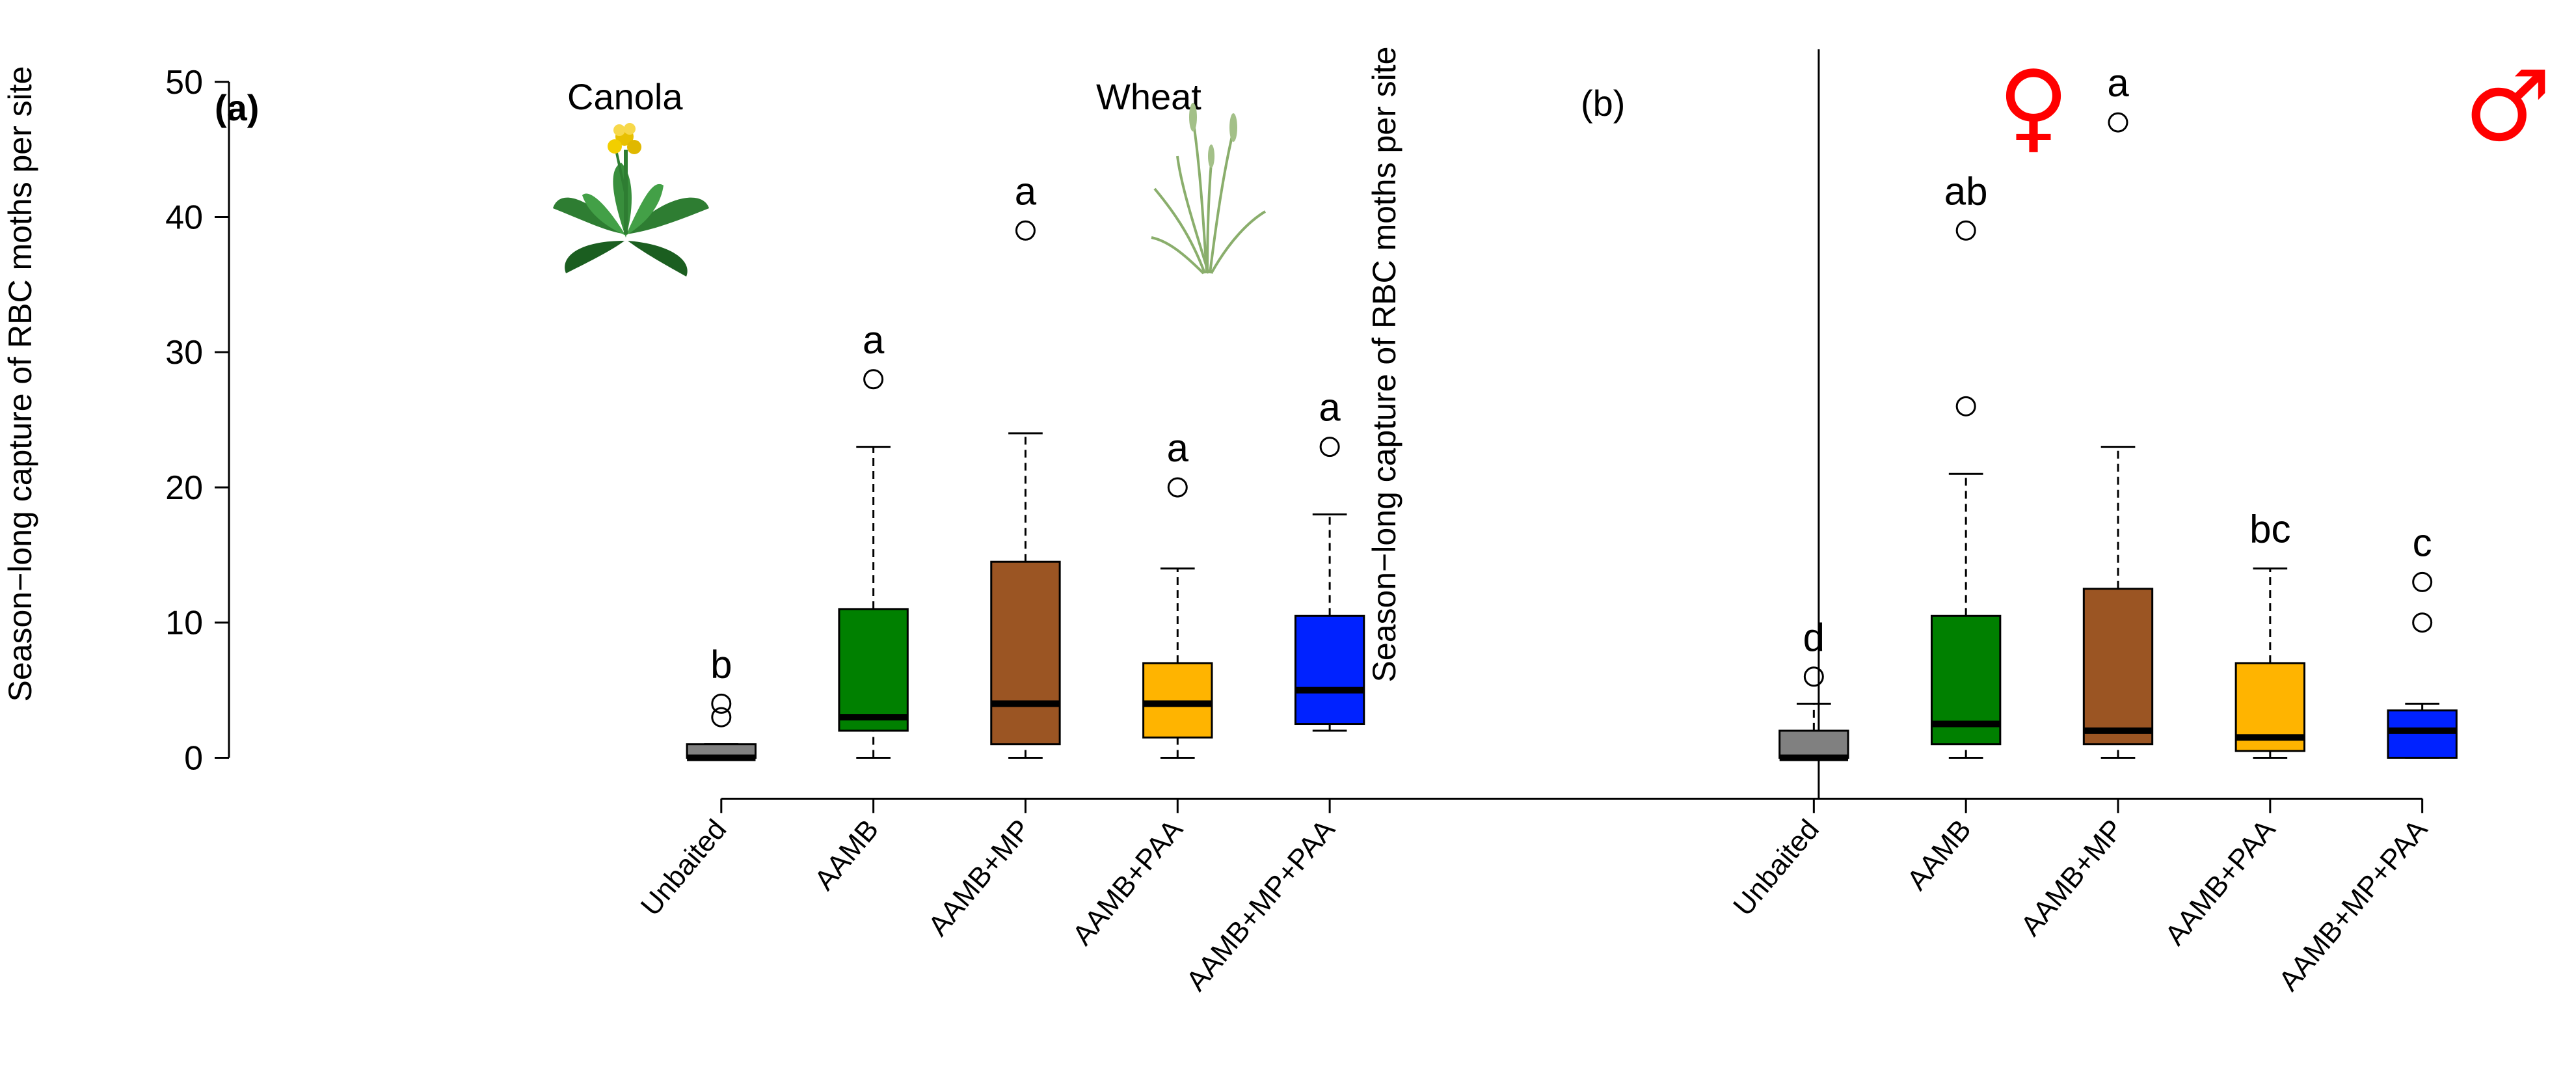 Image resolution: width=2576 pixels, height=1090 pixels. I want to click on significance-letter: bc, so click(2269, 529).